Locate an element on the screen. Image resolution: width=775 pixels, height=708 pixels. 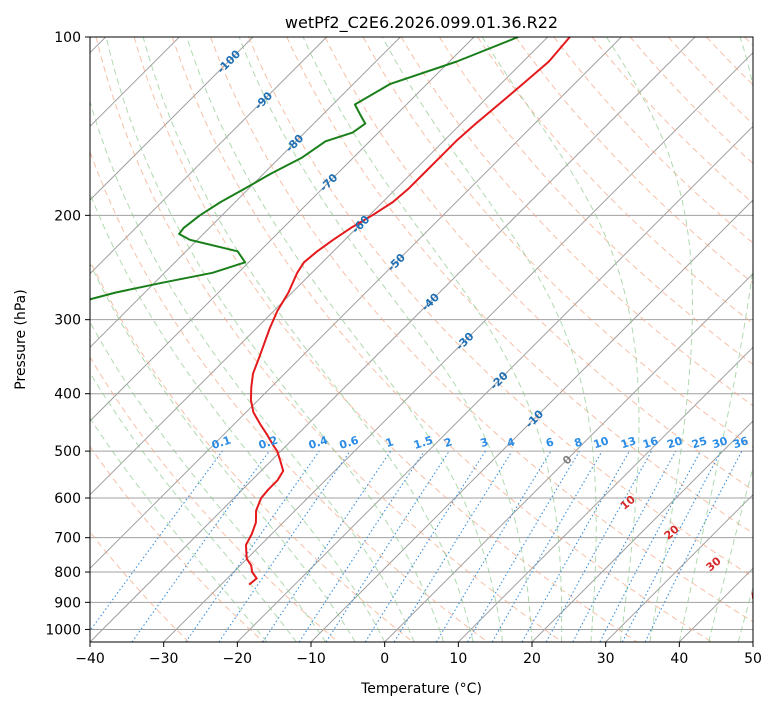
mixing-ratio-label: 30 is located at coordinates (720, 442).